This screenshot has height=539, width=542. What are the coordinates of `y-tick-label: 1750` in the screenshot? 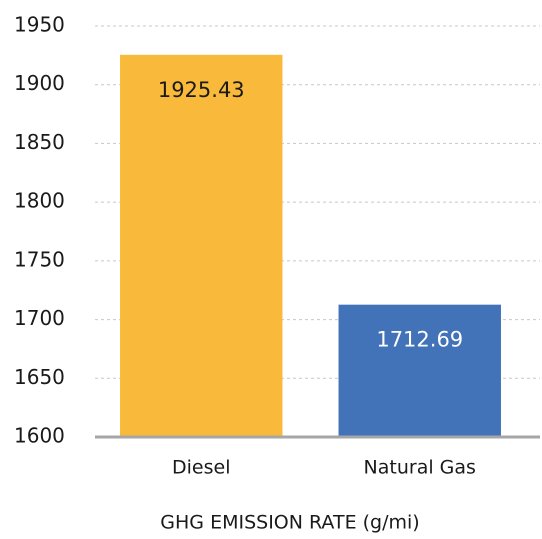 It's located at (39, 259).